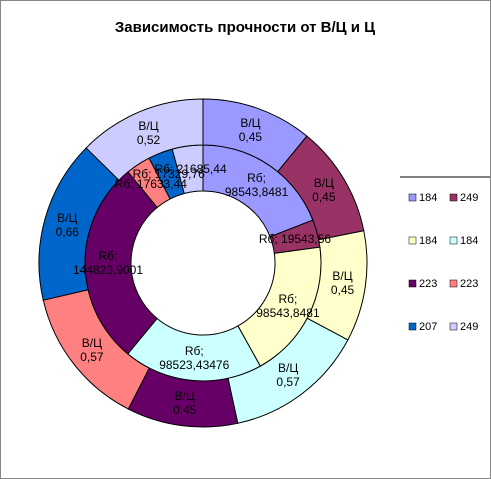 The image size is (491, 479). I want to click on data-label: Rб; 17329,76, so click(168, 174).